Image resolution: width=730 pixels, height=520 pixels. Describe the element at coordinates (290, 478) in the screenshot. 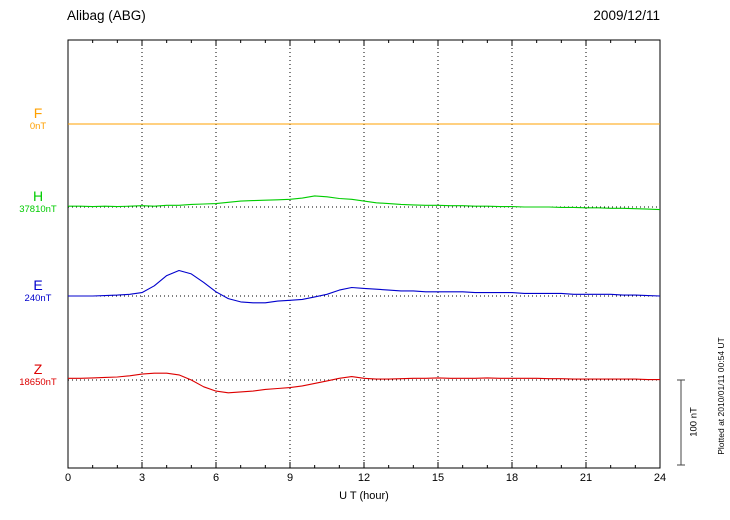

I see `x-tick-label-9: 9` at that location.